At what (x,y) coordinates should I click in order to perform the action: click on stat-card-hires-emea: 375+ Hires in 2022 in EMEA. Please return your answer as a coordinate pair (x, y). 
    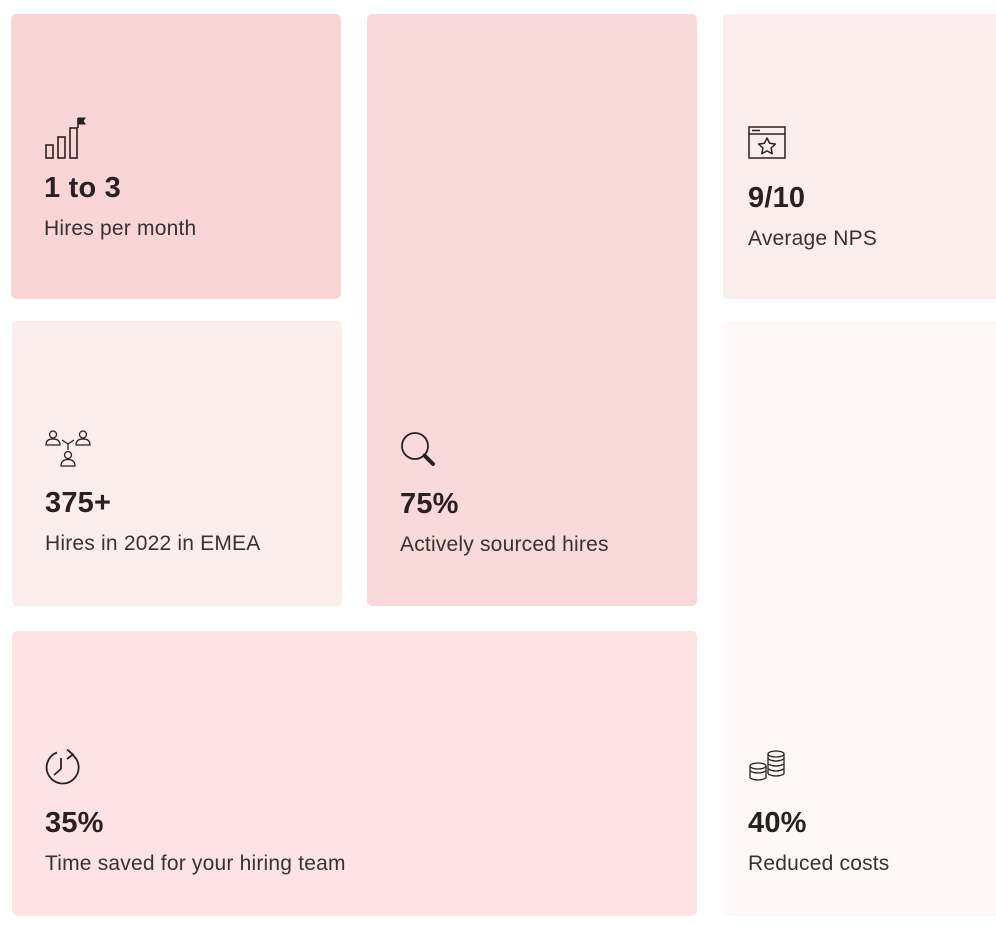
    Looking at the image, I should click on (177, 463).